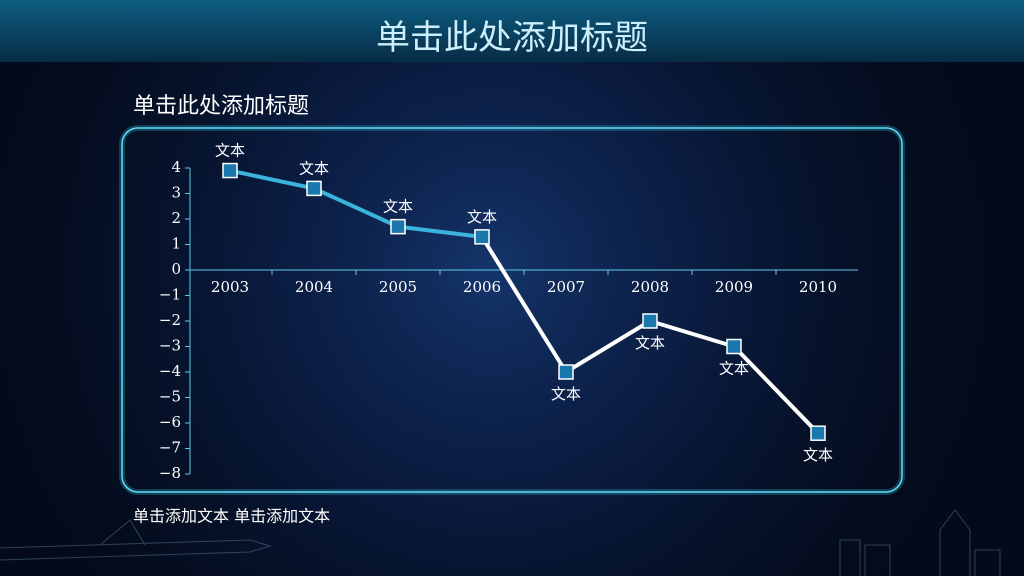 The height and width of the screenshot is (576, 1024). What do you see at coordinates (230, 287) in the screenshot?
I see `x-tick-label: 2003` at bounding box center [230, 287].